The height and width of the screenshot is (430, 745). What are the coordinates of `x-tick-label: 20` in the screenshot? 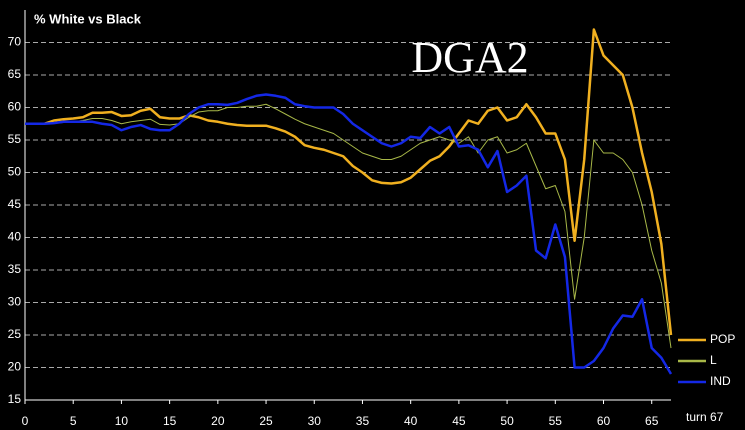 It's located at (218, 421).